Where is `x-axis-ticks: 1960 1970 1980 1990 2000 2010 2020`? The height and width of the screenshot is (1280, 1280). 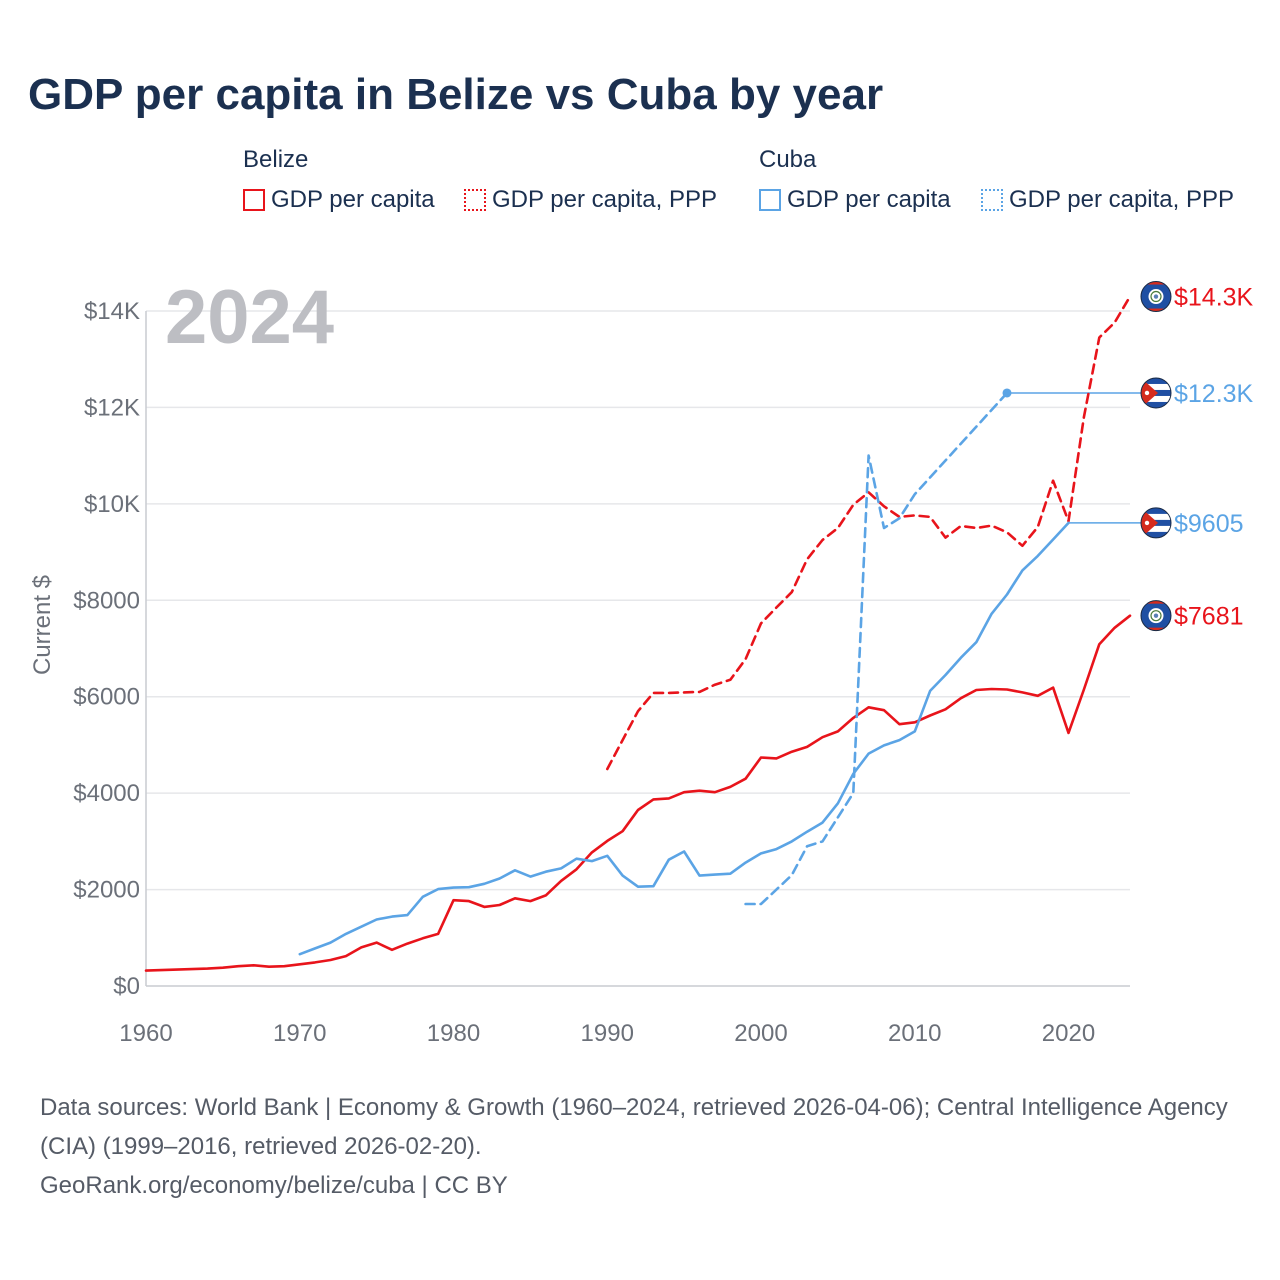 x-axis-ticks: 1960 1970 1980 1990 2000 2010 2020 is located at coordinates (607, 1033).